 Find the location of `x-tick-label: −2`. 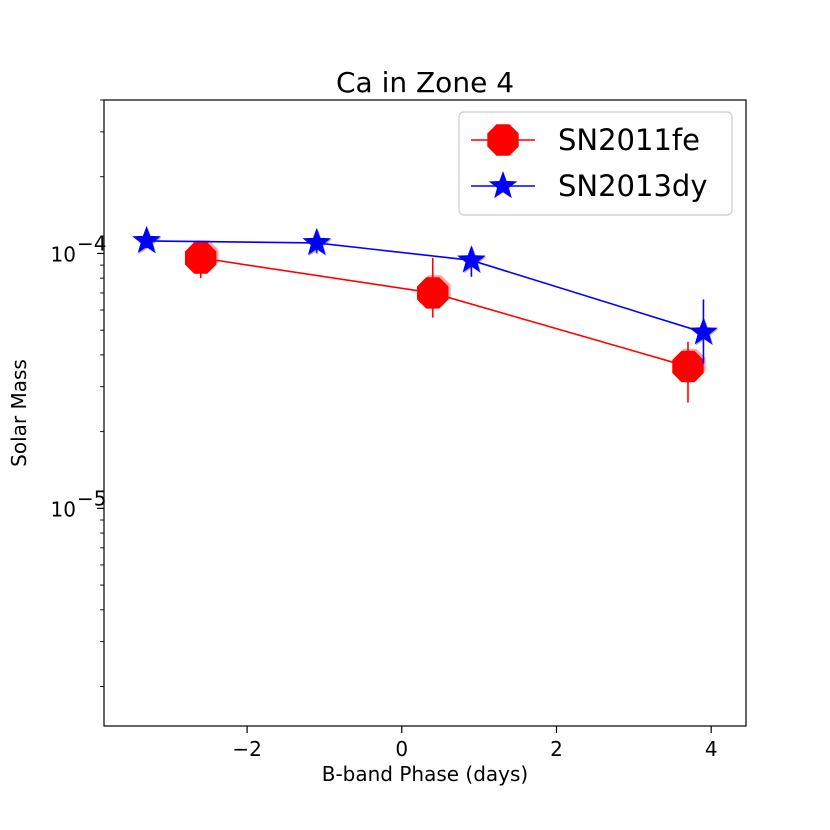

x-tick-label: −2 is located at coordinates (246, 749).